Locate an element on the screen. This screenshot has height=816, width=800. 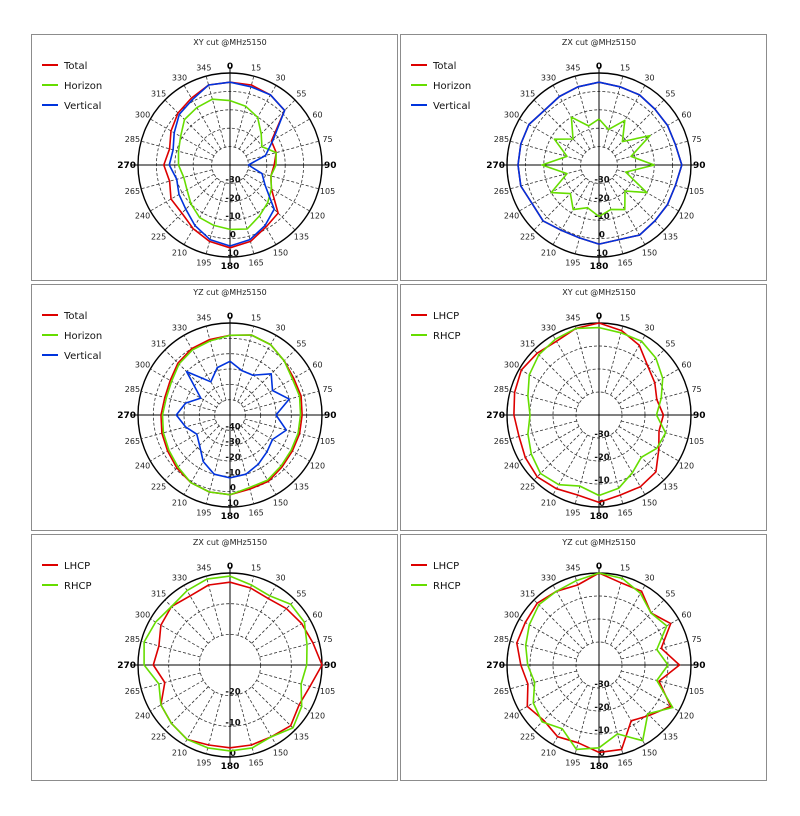
ring-label: -40 is located at coordinates (232, 427).